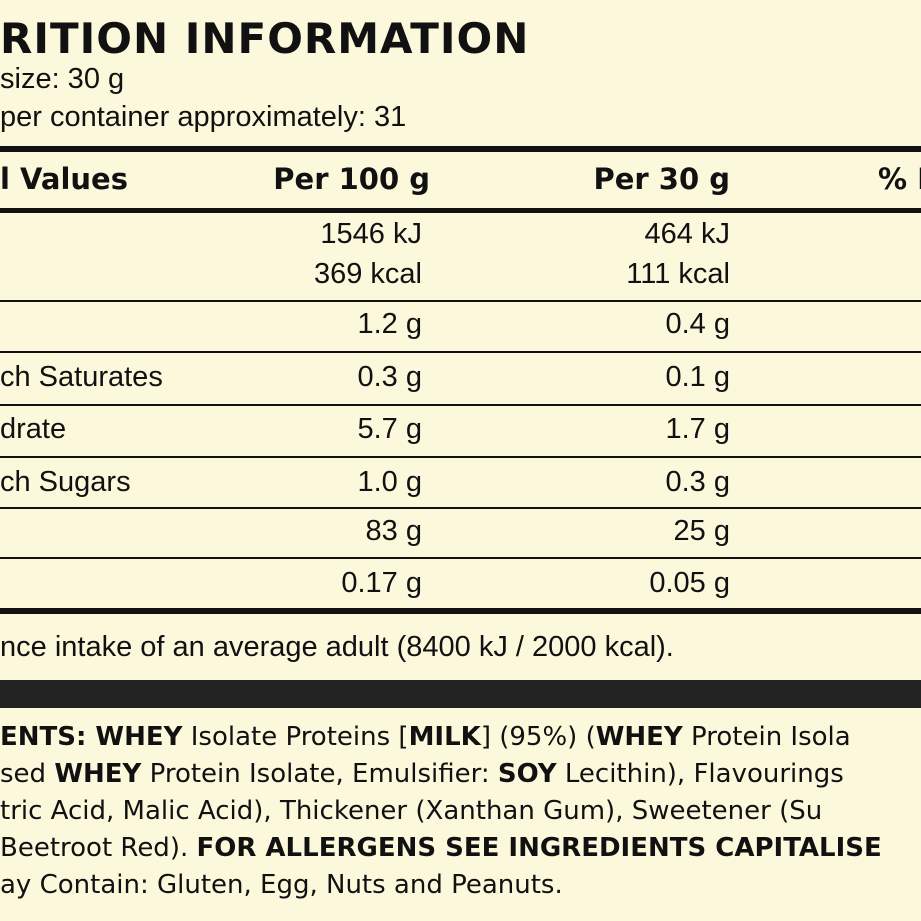 The image size is (921, 921). What do you see at coordinates (460, 694) in the screenshot?
I see `band` at bounding box center [460, 694].